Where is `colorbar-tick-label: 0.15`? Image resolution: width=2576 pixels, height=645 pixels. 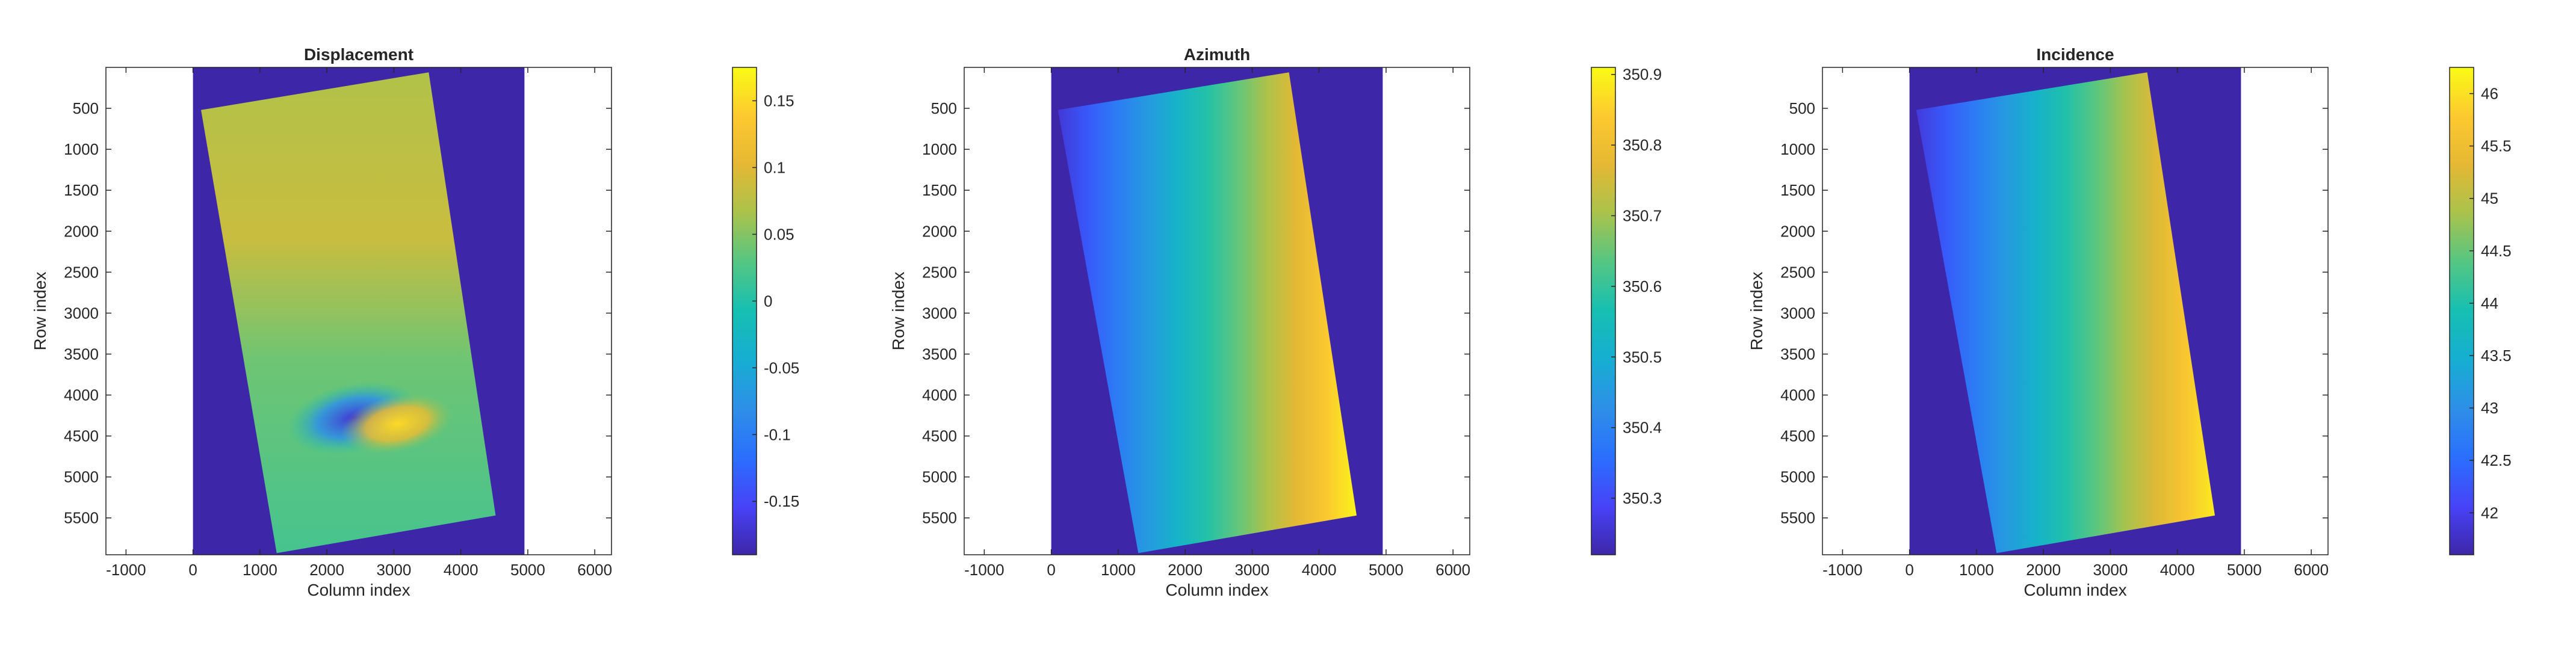 colorbar-tick-label: 0.15 is located at coordinates (779, 100).